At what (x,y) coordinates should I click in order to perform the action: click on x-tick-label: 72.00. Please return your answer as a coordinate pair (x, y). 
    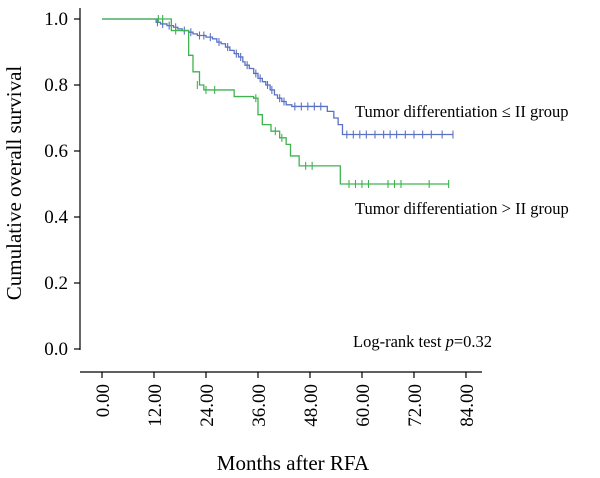
    Looking at the image, I should click on (415, 405).